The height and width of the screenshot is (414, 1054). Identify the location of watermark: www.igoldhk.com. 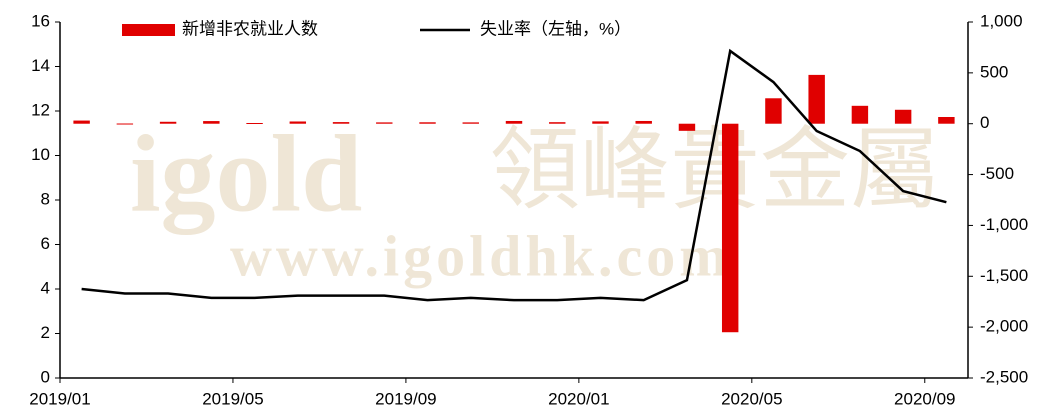
(481, 255).